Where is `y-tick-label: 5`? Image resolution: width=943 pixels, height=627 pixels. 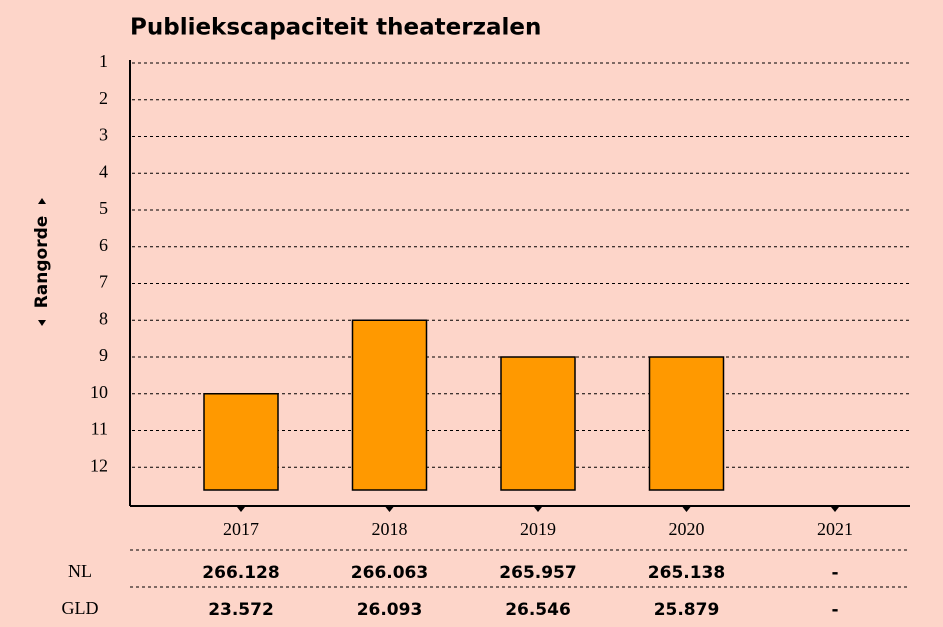
y-tick-label: 5 is located at coordinates (103, 208).